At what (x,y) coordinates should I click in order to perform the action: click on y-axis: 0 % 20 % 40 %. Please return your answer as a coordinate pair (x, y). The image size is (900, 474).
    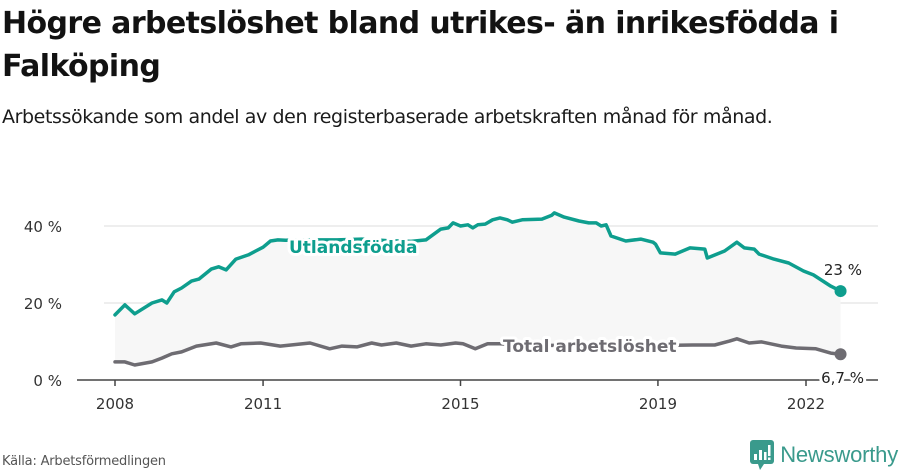
    Looking at the image, I should click on (43, 304).